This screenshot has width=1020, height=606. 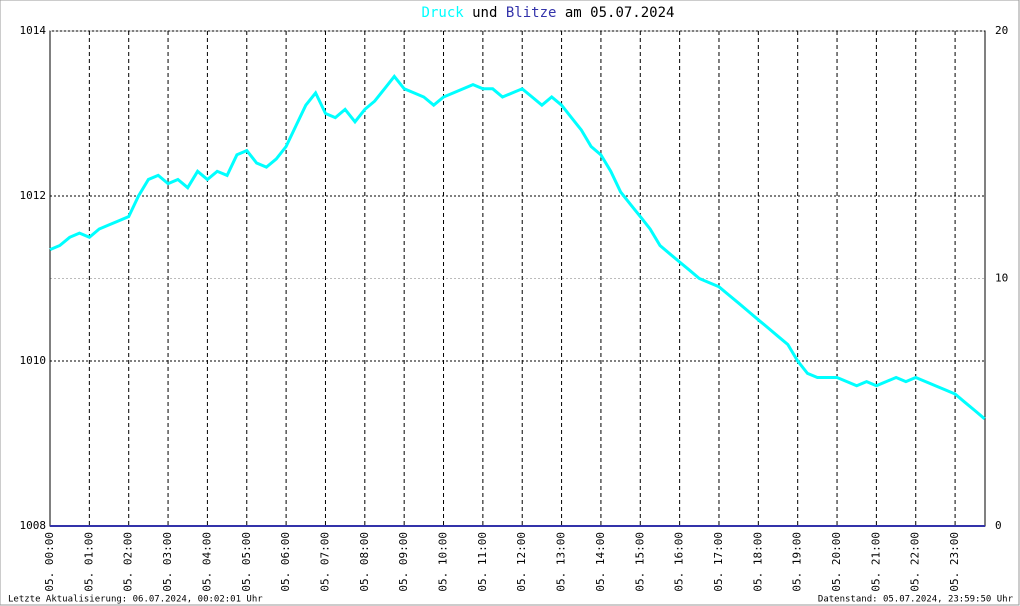 I want to click on x-tick-label: 05. 09:00, so click(x=403, y=562).